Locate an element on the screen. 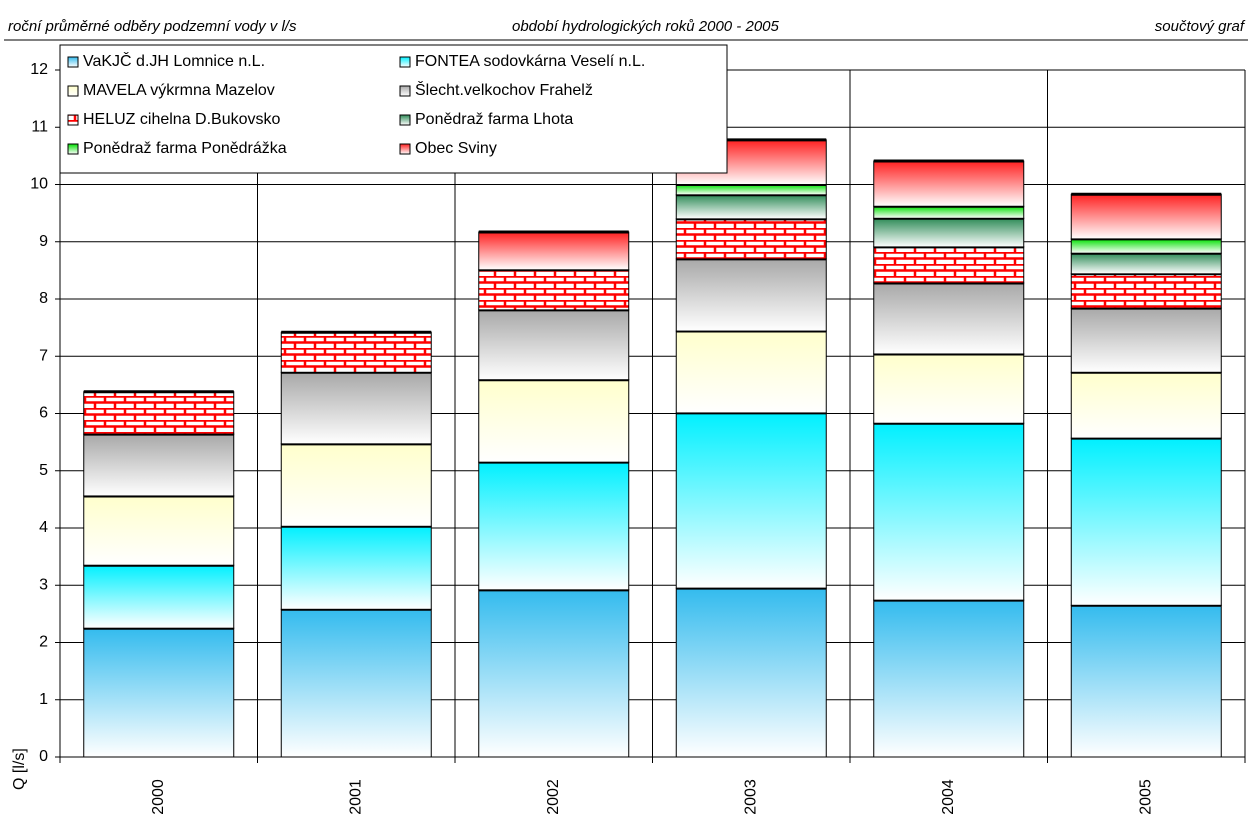 This screenshot has width=1252, height=824. y-tick-label: 2 is located at coordinates (43, 642).